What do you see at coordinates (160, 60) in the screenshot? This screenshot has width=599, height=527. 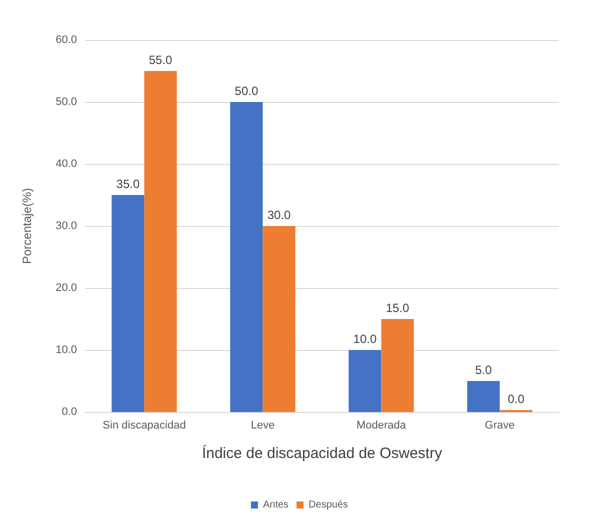 I see `data-label: 55.0` at bounding box center [160, 60].